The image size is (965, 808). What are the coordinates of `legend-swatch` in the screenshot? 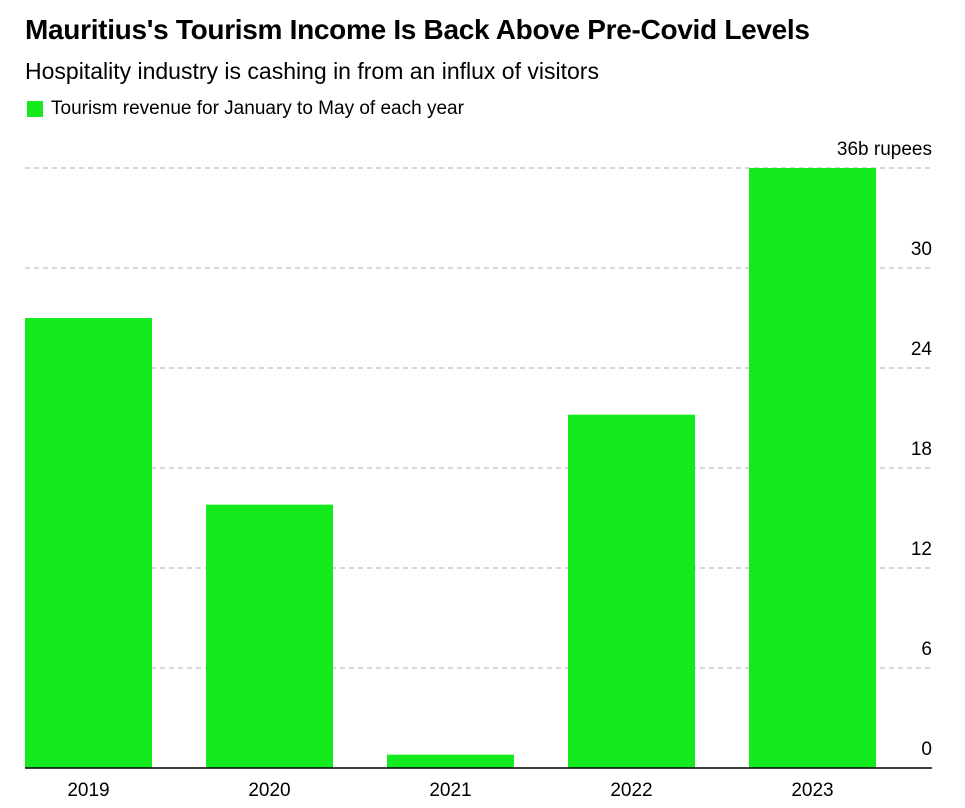 It's located at (35, 109).